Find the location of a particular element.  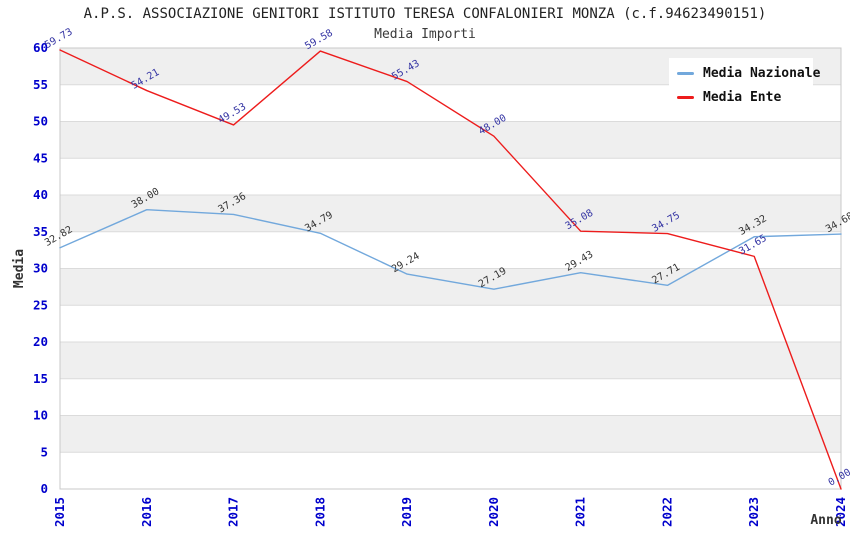

y-tick-label: 45 is located at coordinates (40, 157).